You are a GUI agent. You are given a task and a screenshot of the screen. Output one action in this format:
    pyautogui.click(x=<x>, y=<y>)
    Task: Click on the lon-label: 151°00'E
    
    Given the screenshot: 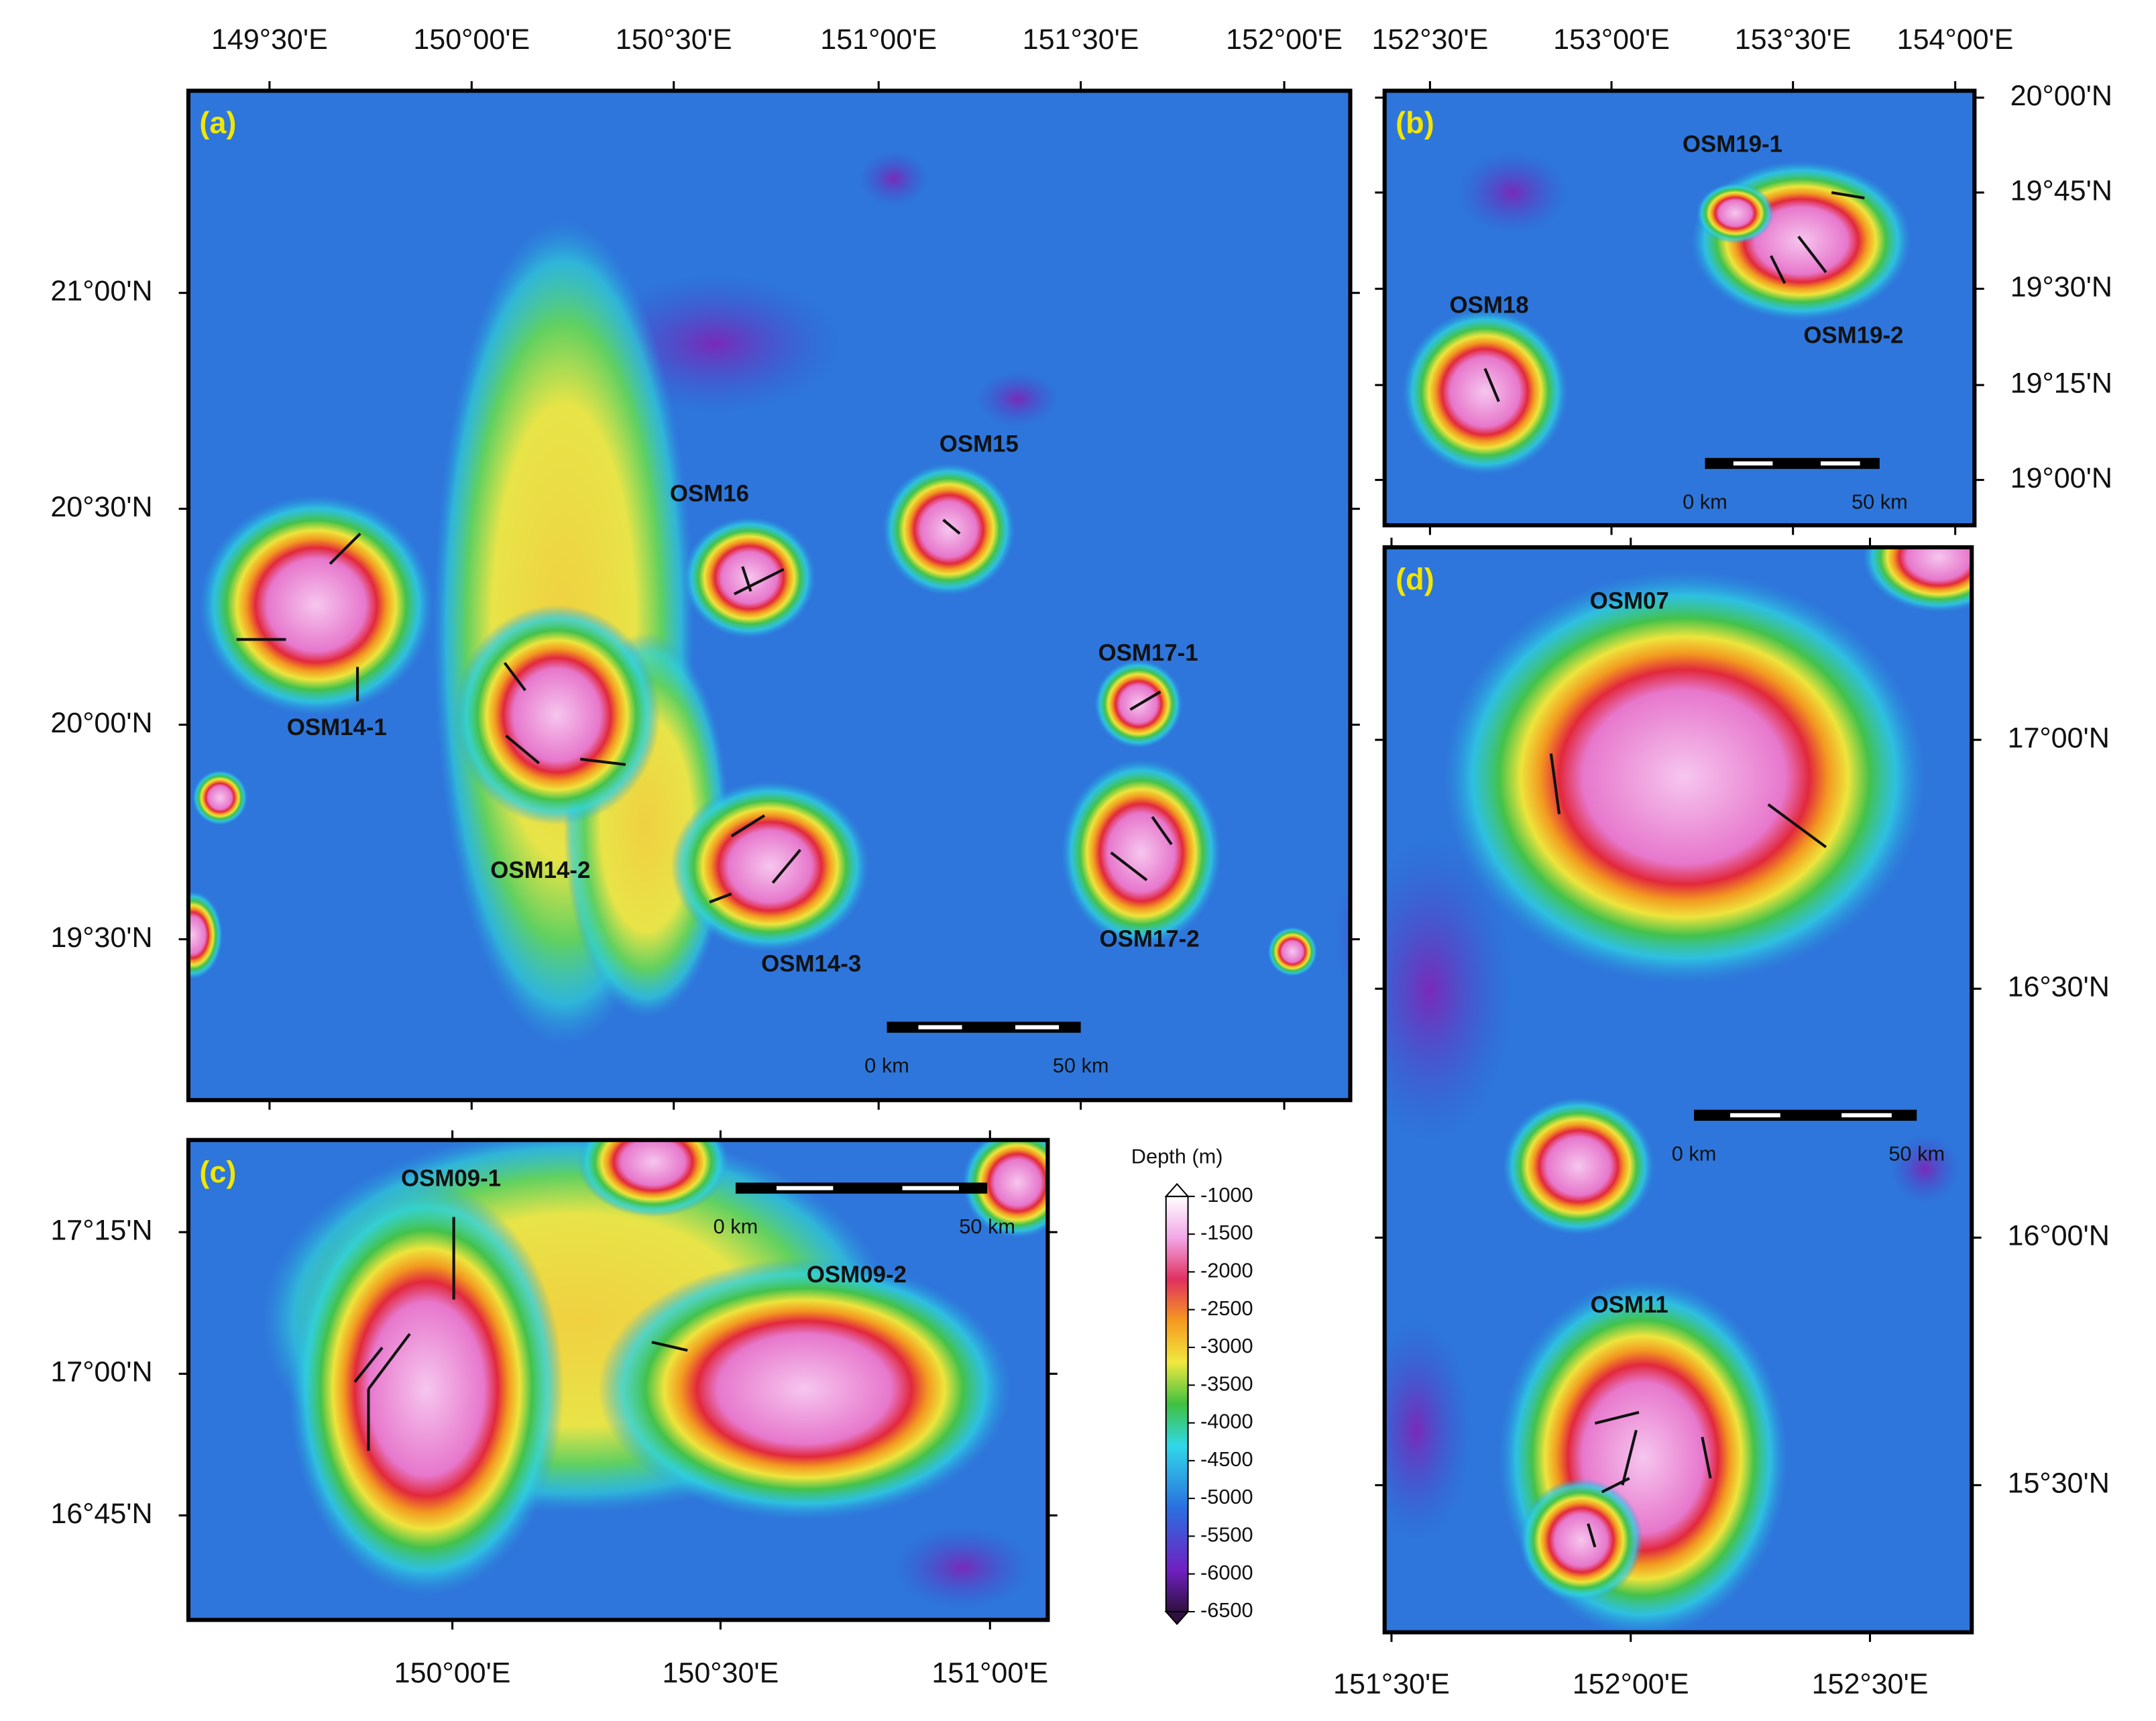 What is the action you would take?
    pyautogui.click(x=878, y=39)
    